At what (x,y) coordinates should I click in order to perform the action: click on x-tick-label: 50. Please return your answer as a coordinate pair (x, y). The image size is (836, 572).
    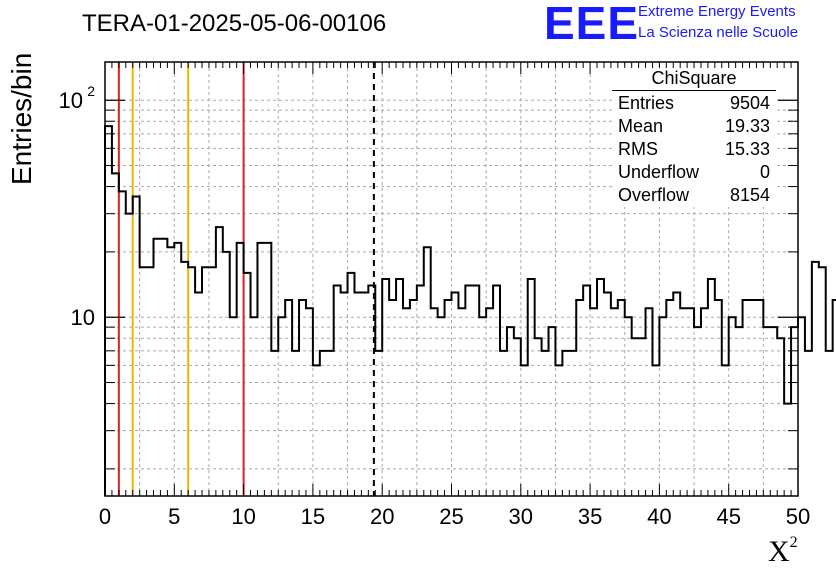
    Looking at the image, I should click on (798, 516).